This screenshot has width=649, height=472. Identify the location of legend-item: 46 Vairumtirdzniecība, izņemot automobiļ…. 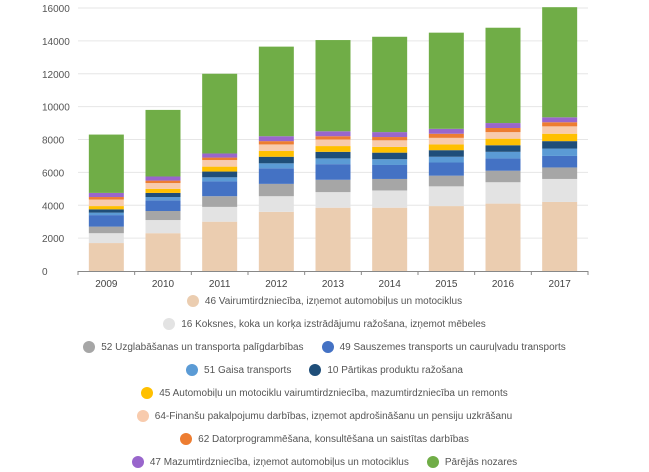
(324, 301).